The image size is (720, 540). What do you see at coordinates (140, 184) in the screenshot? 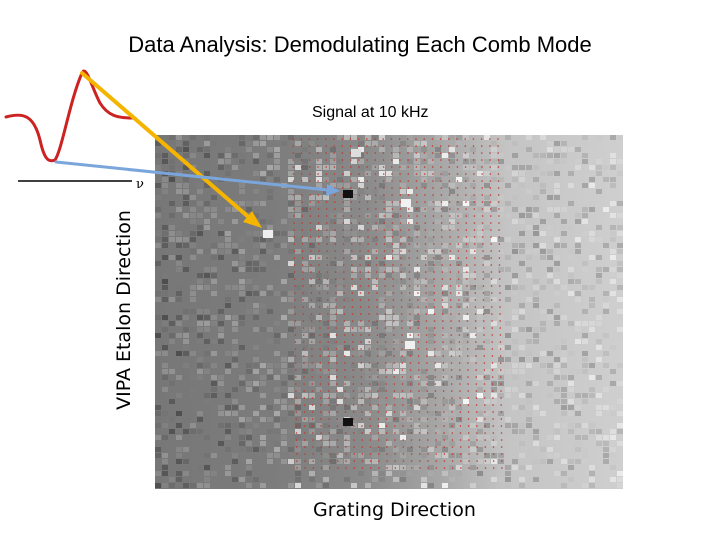
I see `nu-symbol: ν` at bounding box center [140, 184].